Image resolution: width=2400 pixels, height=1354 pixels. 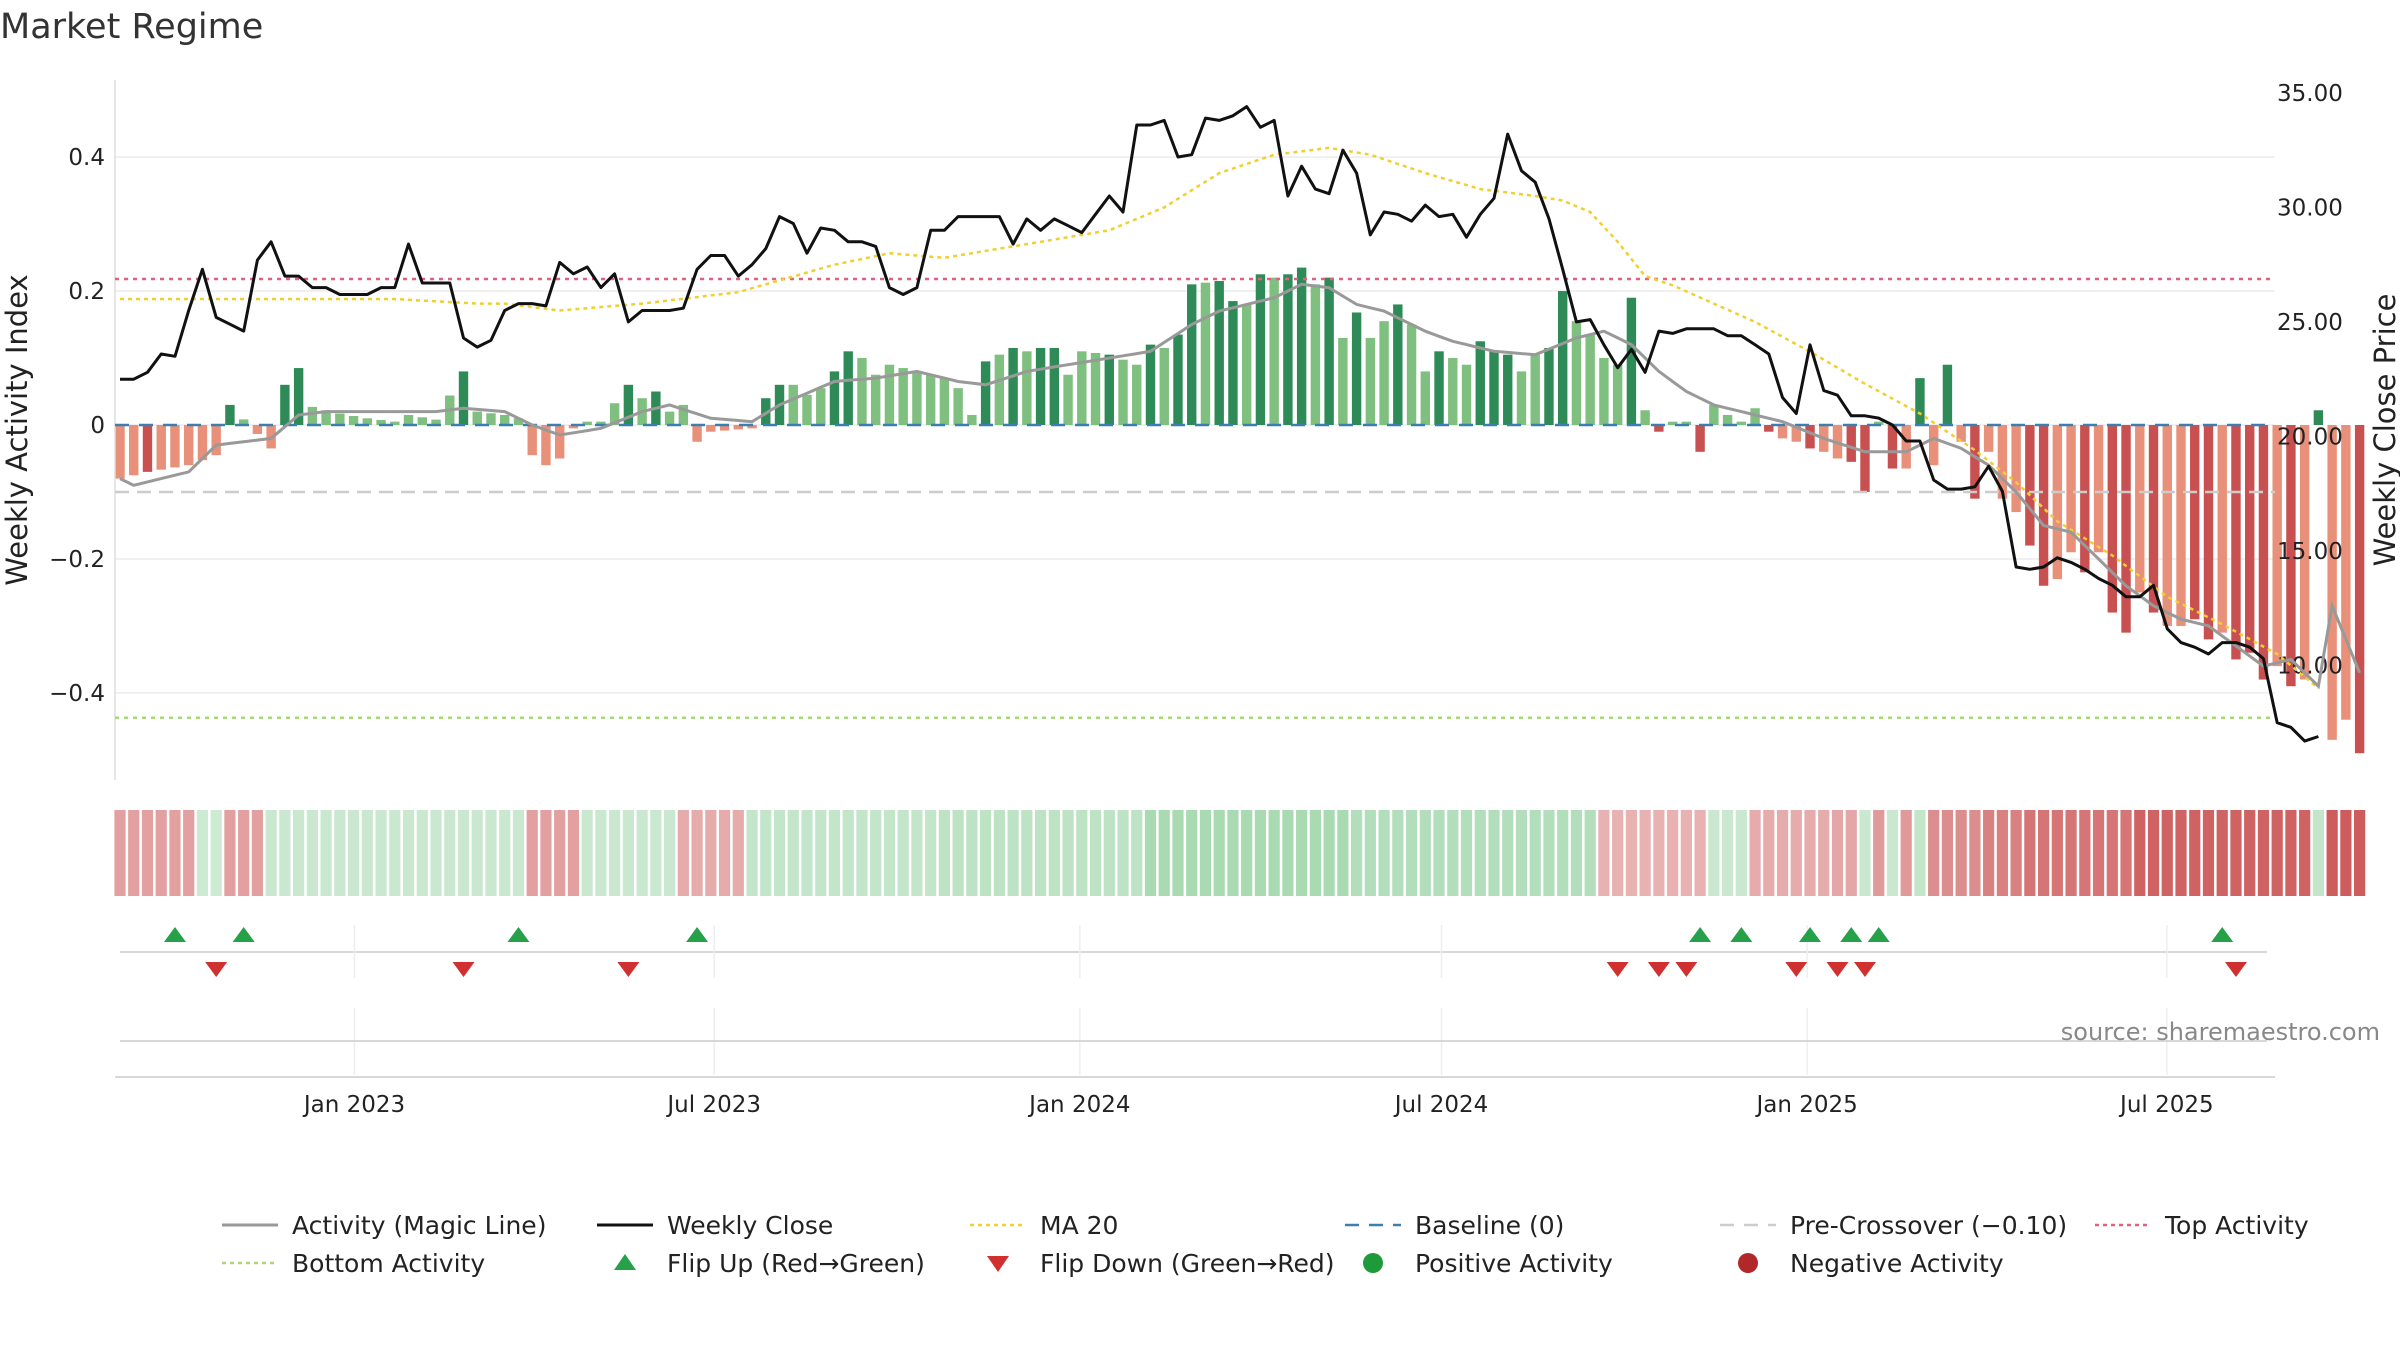 What do you see at coordinates (715, 1225) in the screenshot?
I see `legend-item: Weekly Close` at bounding box center [715, 1225].